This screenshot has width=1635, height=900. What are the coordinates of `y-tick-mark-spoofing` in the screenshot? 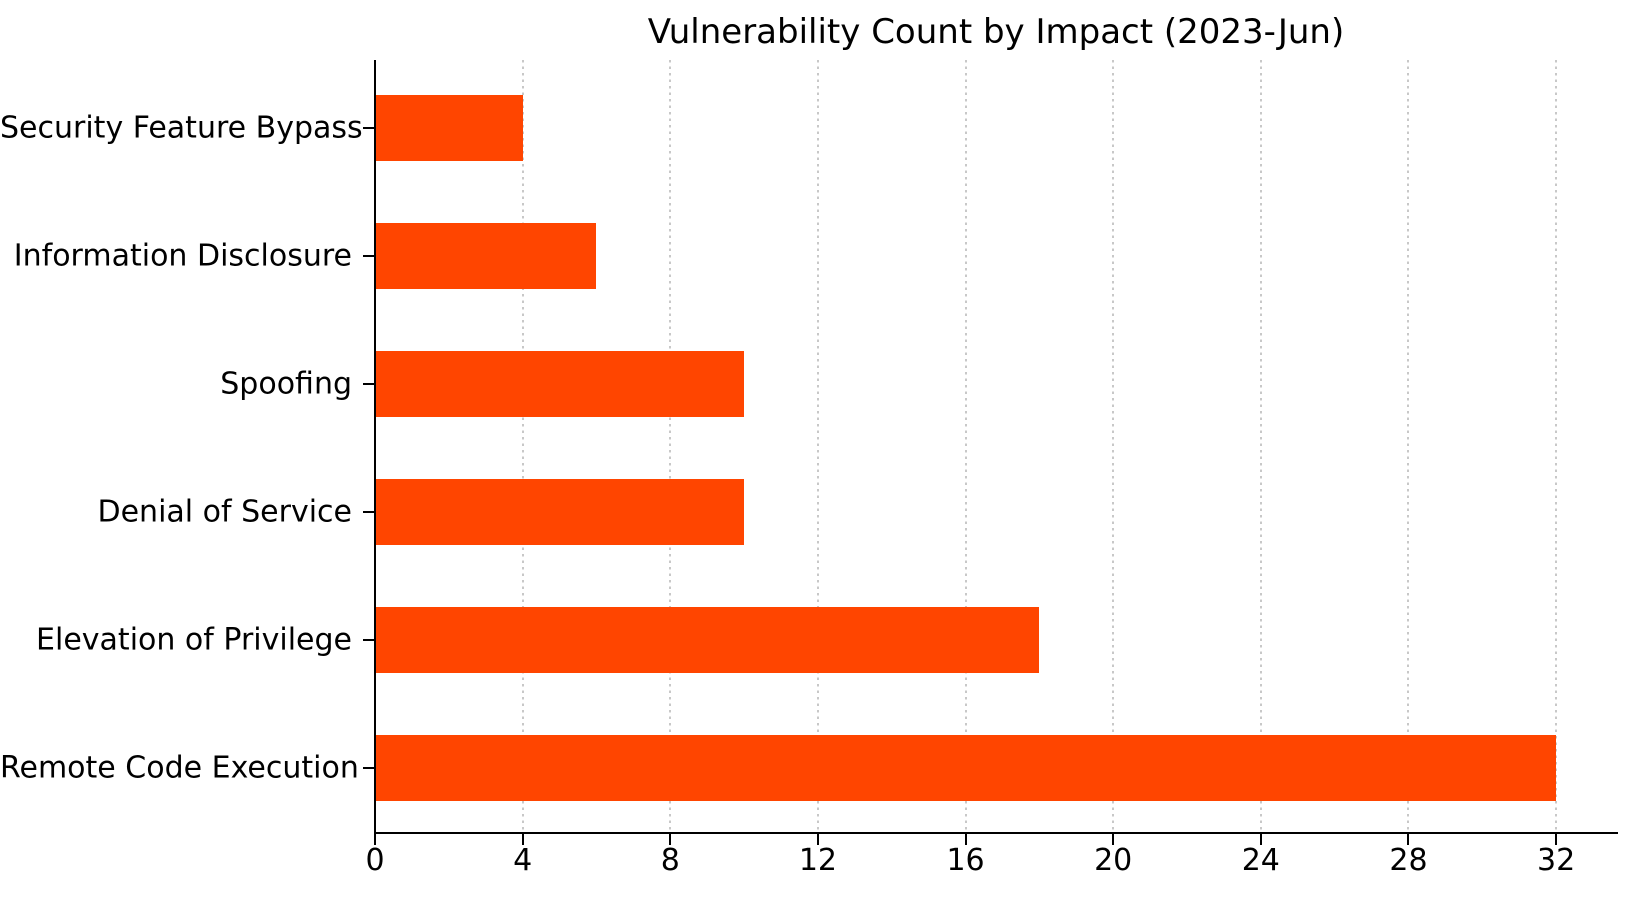 It's located at (369, 384).